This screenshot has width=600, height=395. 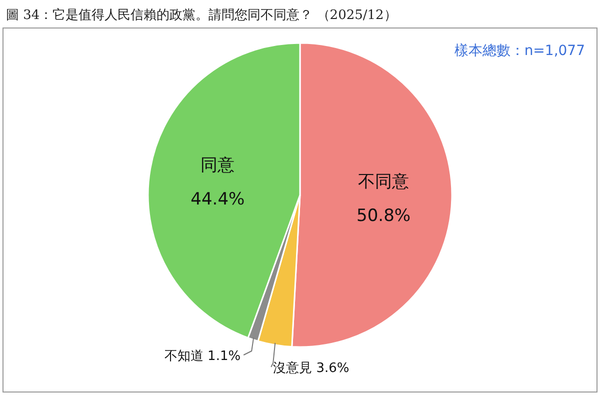 What do you see at coordinates (201, 15) in the screenshot?
I see `chart-title: 圖 34：它是值得人民信賴的政黨。請問您同不同意？ （2025/12）` at bounding box center [201, 15].